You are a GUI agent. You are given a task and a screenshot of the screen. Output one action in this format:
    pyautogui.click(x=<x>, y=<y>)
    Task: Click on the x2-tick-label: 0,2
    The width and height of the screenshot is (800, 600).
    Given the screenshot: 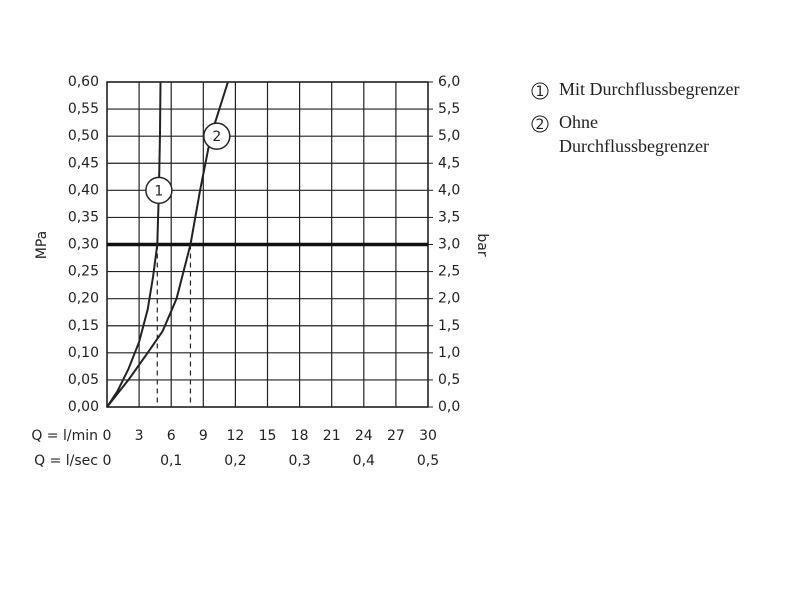 What is the action you would take?
    pyautogui.click(x=235, y=461)
    